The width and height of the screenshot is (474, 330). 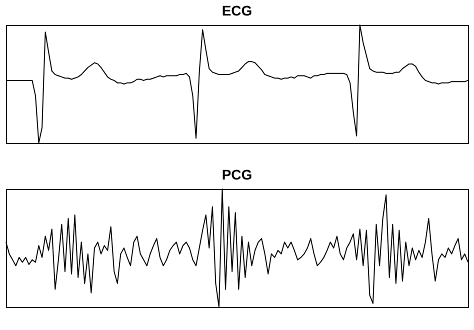 I want to click on chart-title: ECG, so click(x=237, y=10).